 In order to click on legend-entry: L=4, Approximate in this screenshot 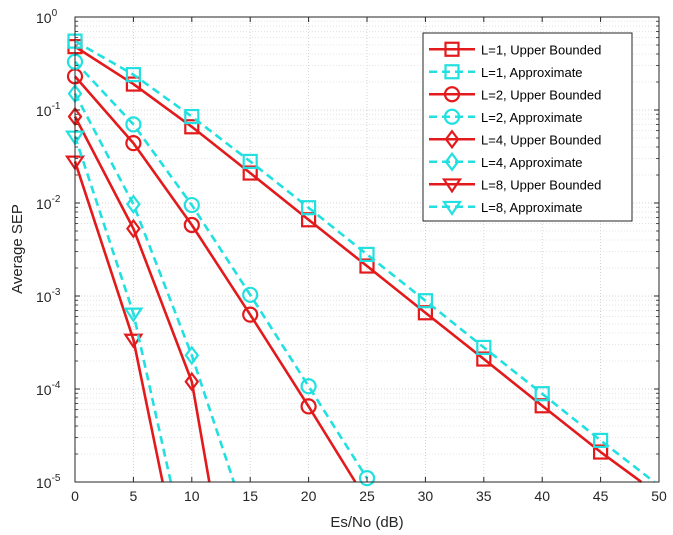, I will do `click(506, 161)`.